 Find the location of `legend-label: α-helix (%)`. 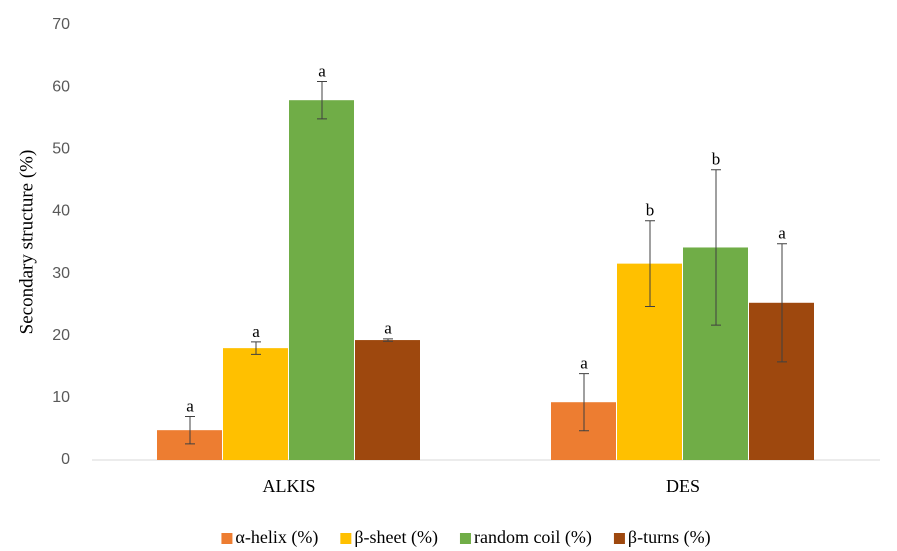

legend-label: α-helix (%) is located at coordinates (276, 537).